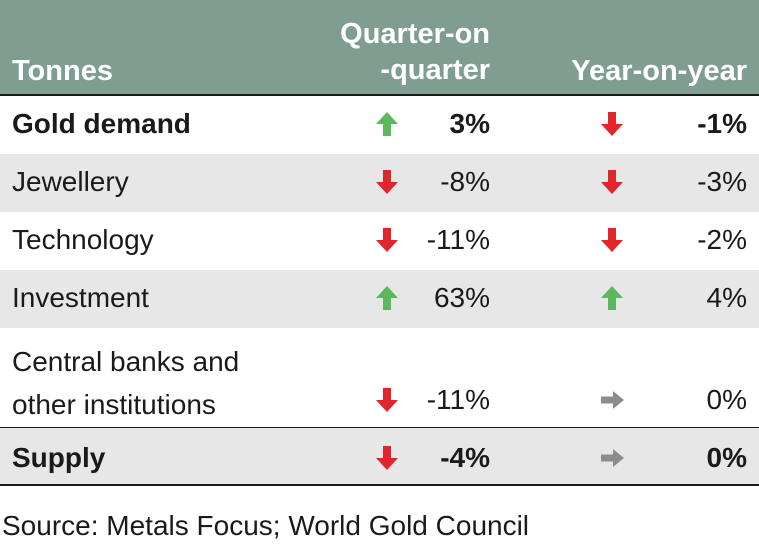 Image resolution: width=759 pixels, height=551 pixels. I want to click on table-row: Supply -4% 0%, so click(379, 456).